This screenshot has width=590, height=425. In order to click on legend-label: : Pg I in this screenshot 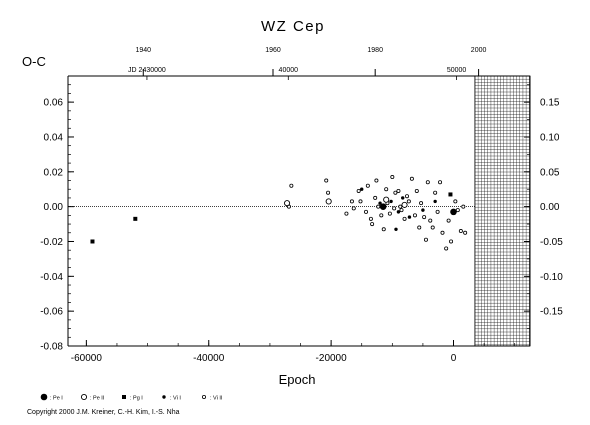, I will do `click(136, 399)`.